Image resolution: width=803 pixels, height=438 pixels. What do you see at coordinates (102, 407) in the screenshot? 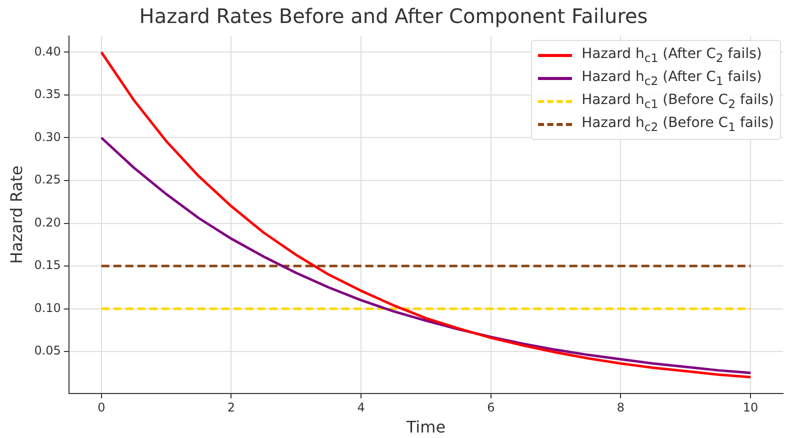
I see `x-tick-label: 0` at bounding box center [102, 407].